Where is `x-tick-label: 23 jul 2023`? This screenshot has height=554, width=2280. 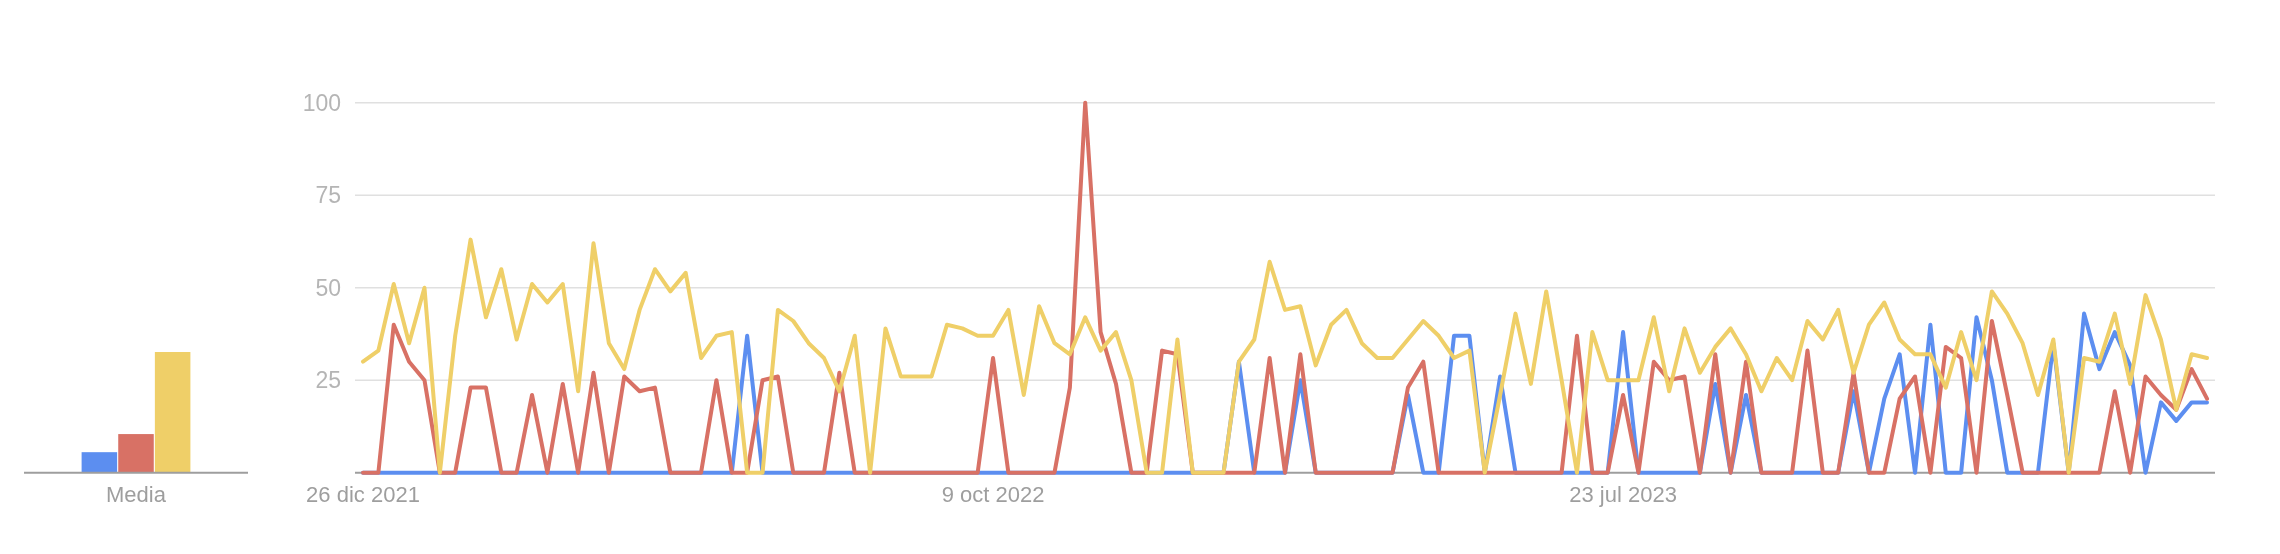 x-tick-label: 23 jul 2023 is located at coordinates (1623, 494).